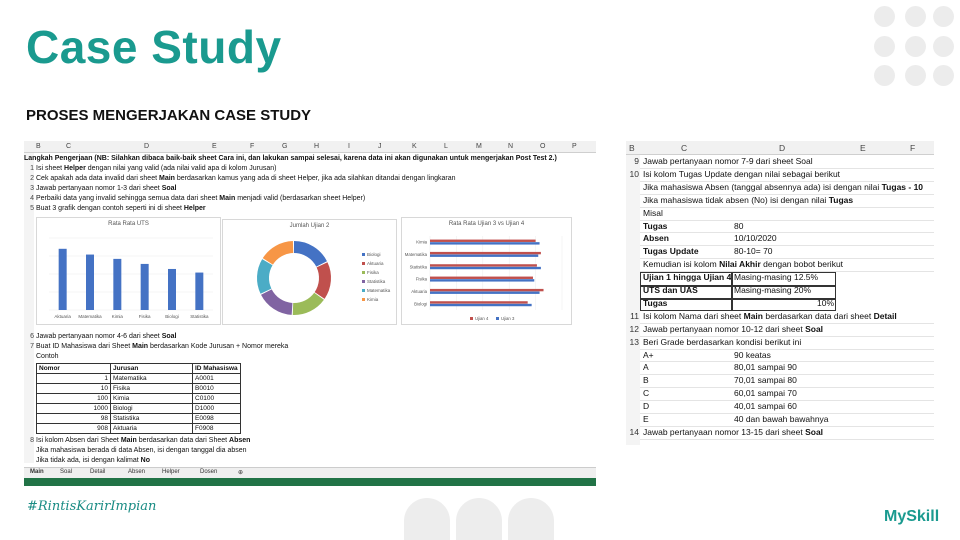 The image size is (960, 540). Describe the element at coordinates (739, 225) in the screenshot. I see `text: 80` at that location.